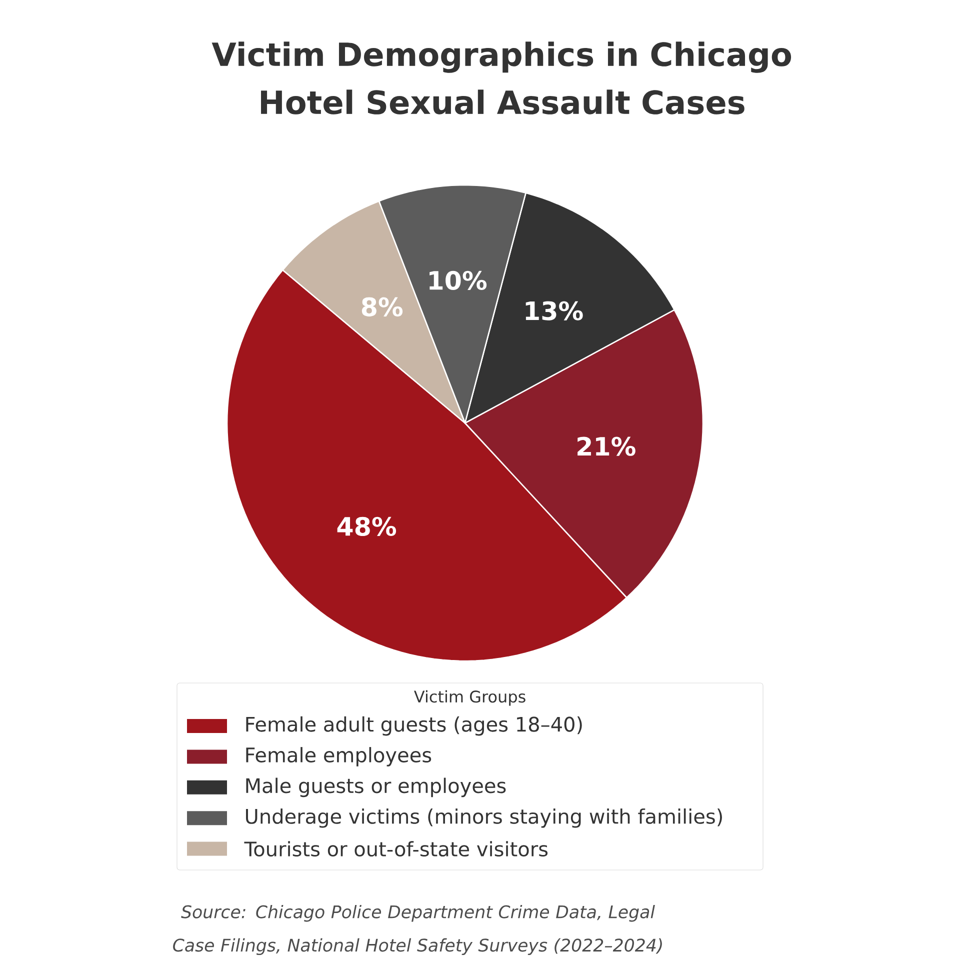  I want to click on data-label: 48%, so click(366, 526).